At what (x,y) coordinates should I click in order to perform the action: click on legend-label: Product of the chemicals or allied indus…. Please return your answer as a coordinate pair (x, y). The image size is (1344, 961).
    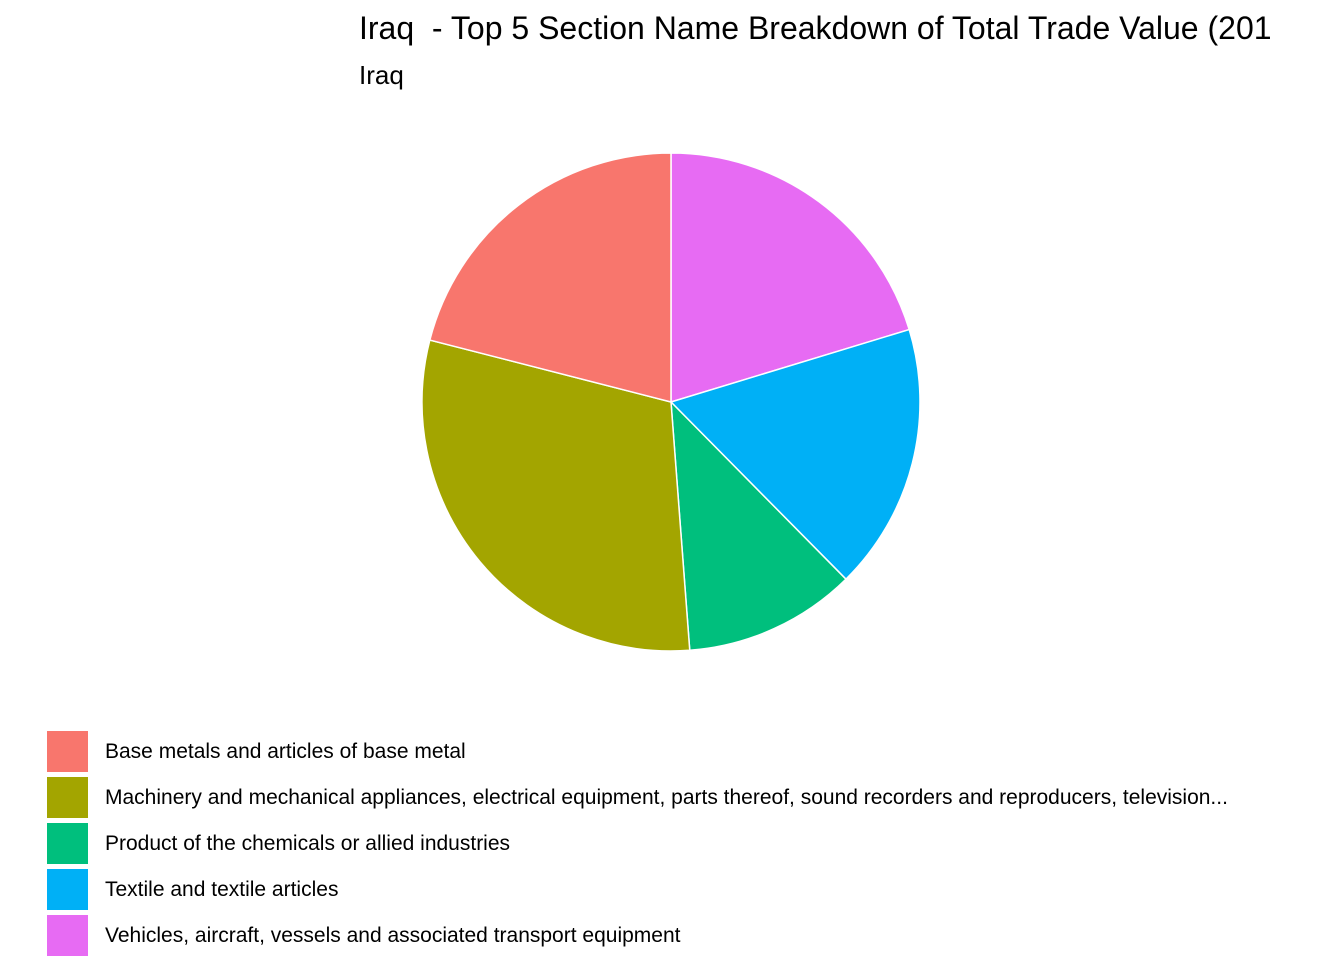
    Looking at the image, I should click on (307, 844).